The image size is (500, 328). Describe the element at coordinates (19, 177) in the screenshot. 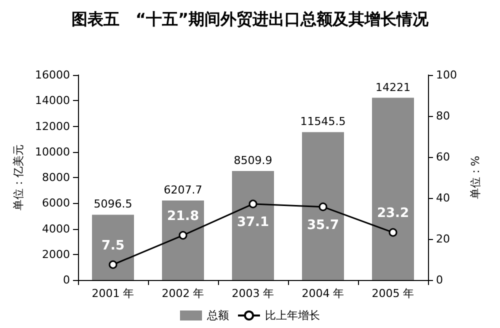

I see `y-axis-title: 单位：亿美元` at that location.